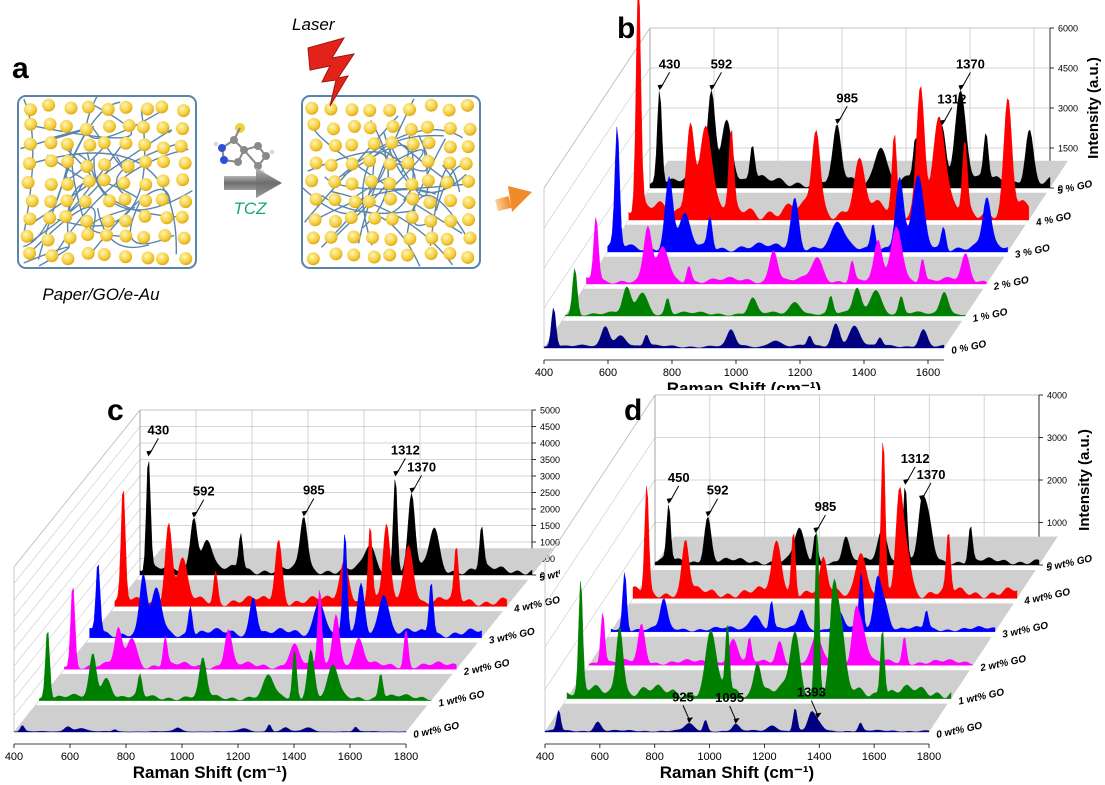 Image resolution: width=1105 pixels, height=785 pixels. I want to click on series-label: 3 wt% GO, so click(512, 636).